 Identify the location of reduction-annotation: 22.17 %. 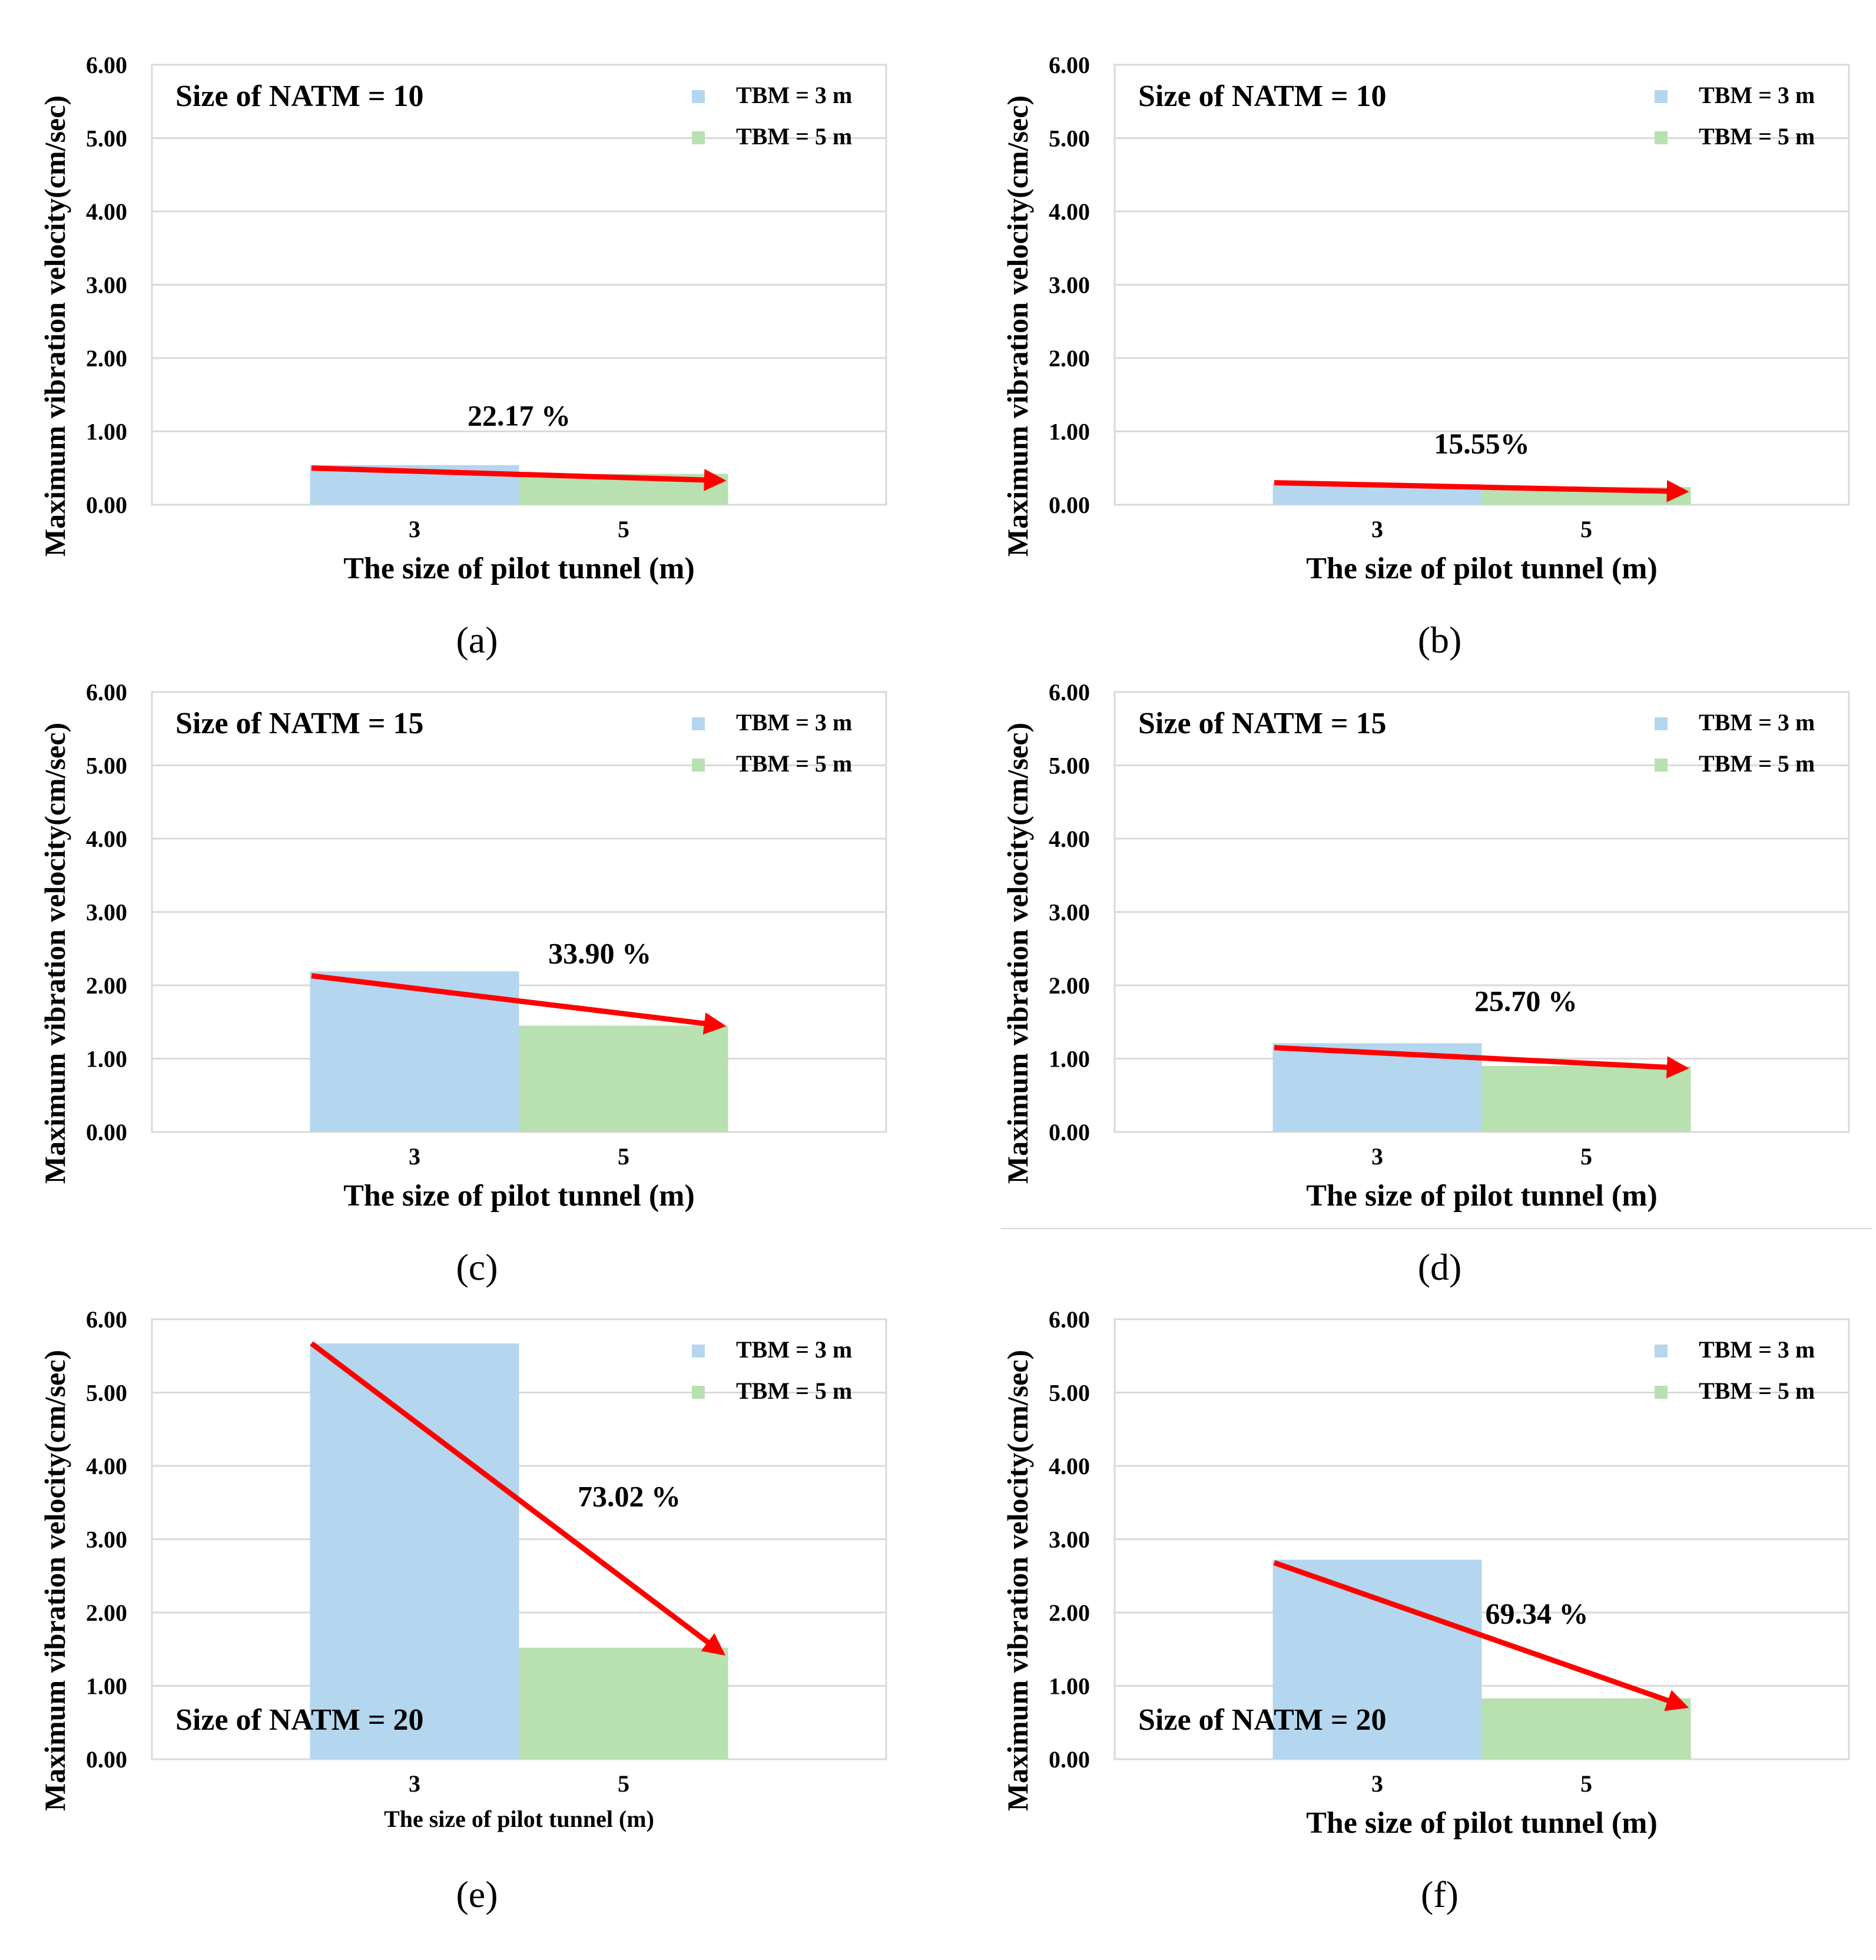
(519, 415).